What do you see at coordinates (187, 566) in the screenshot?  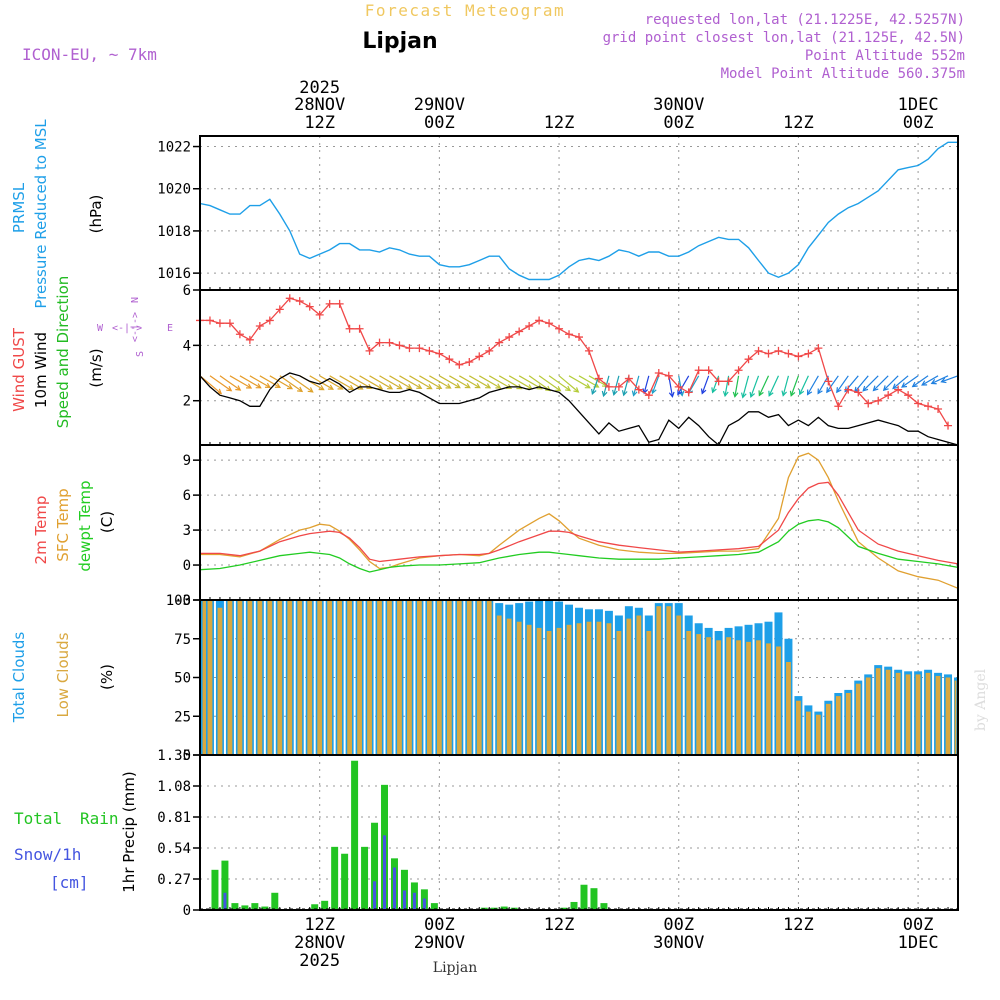 I see `y-tick-label: 0` at bounding box center [187, 566].